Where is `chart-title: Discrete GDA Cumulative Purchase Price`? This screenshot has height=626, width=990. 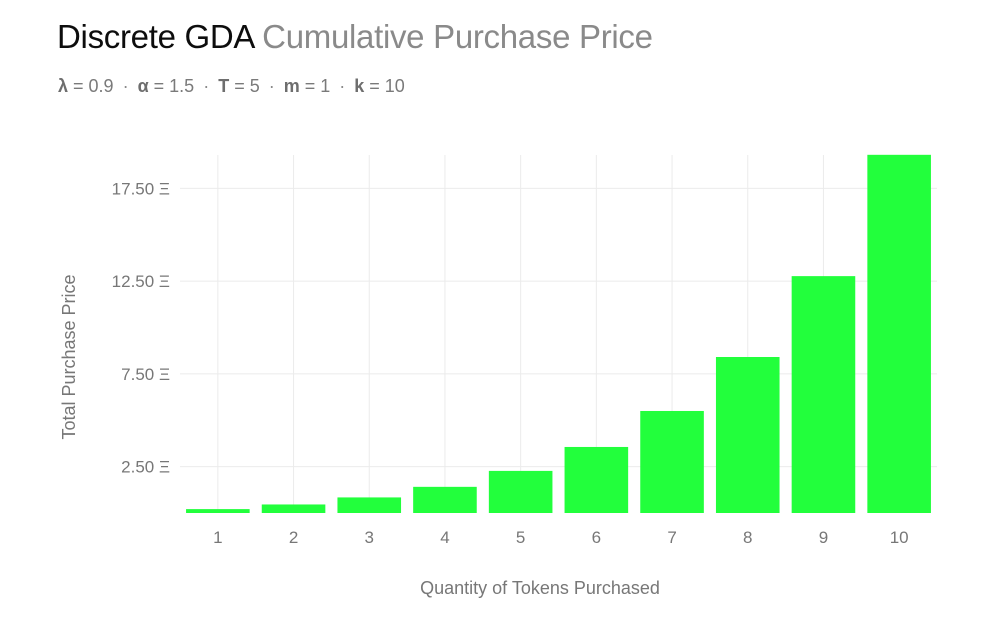
chart-title: Discrete GDA Cumulative Purchase Price is located at coordinates (355, 37).